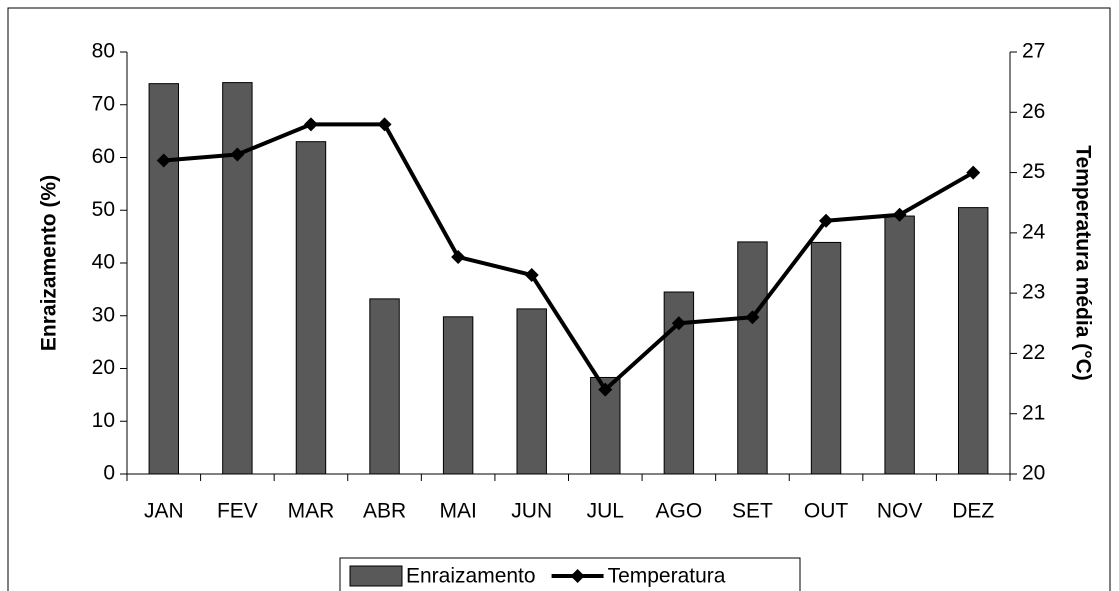 The width and height of the screenshot is (1119, 591). I want to click on x-tick-label: DEZ, so click(973, 511).